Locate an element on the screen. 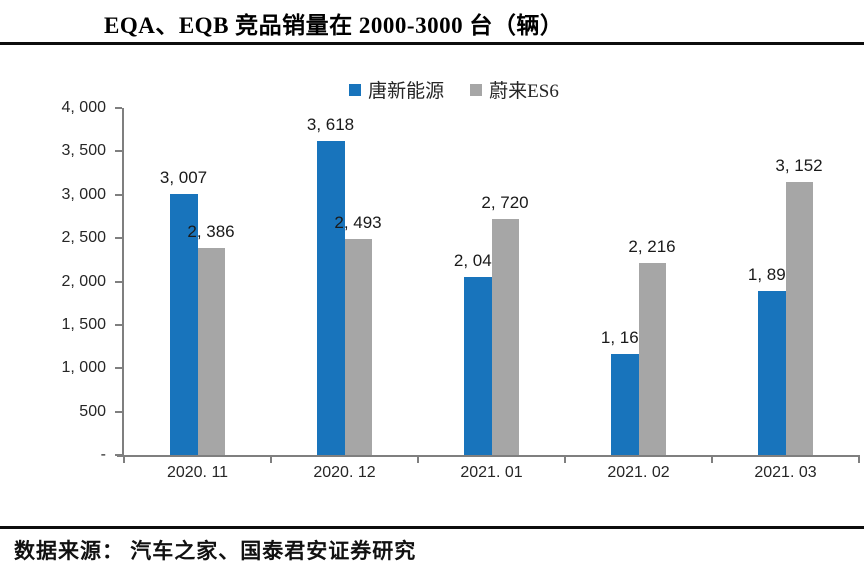 Image resolution: width=864 pixels, height=568 pixels. title-divider-rule is located at coordinates (432, 43).